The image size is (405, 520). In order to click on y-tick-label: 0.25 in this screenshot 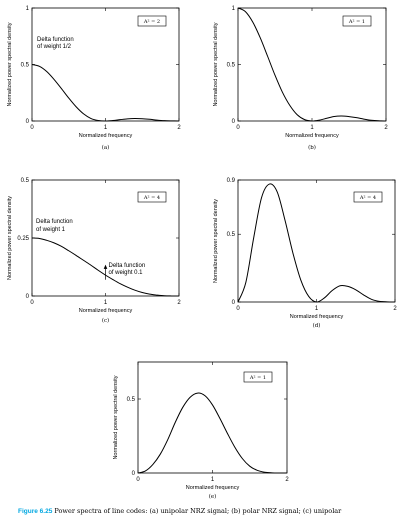, I will do `click(23, 239)`.